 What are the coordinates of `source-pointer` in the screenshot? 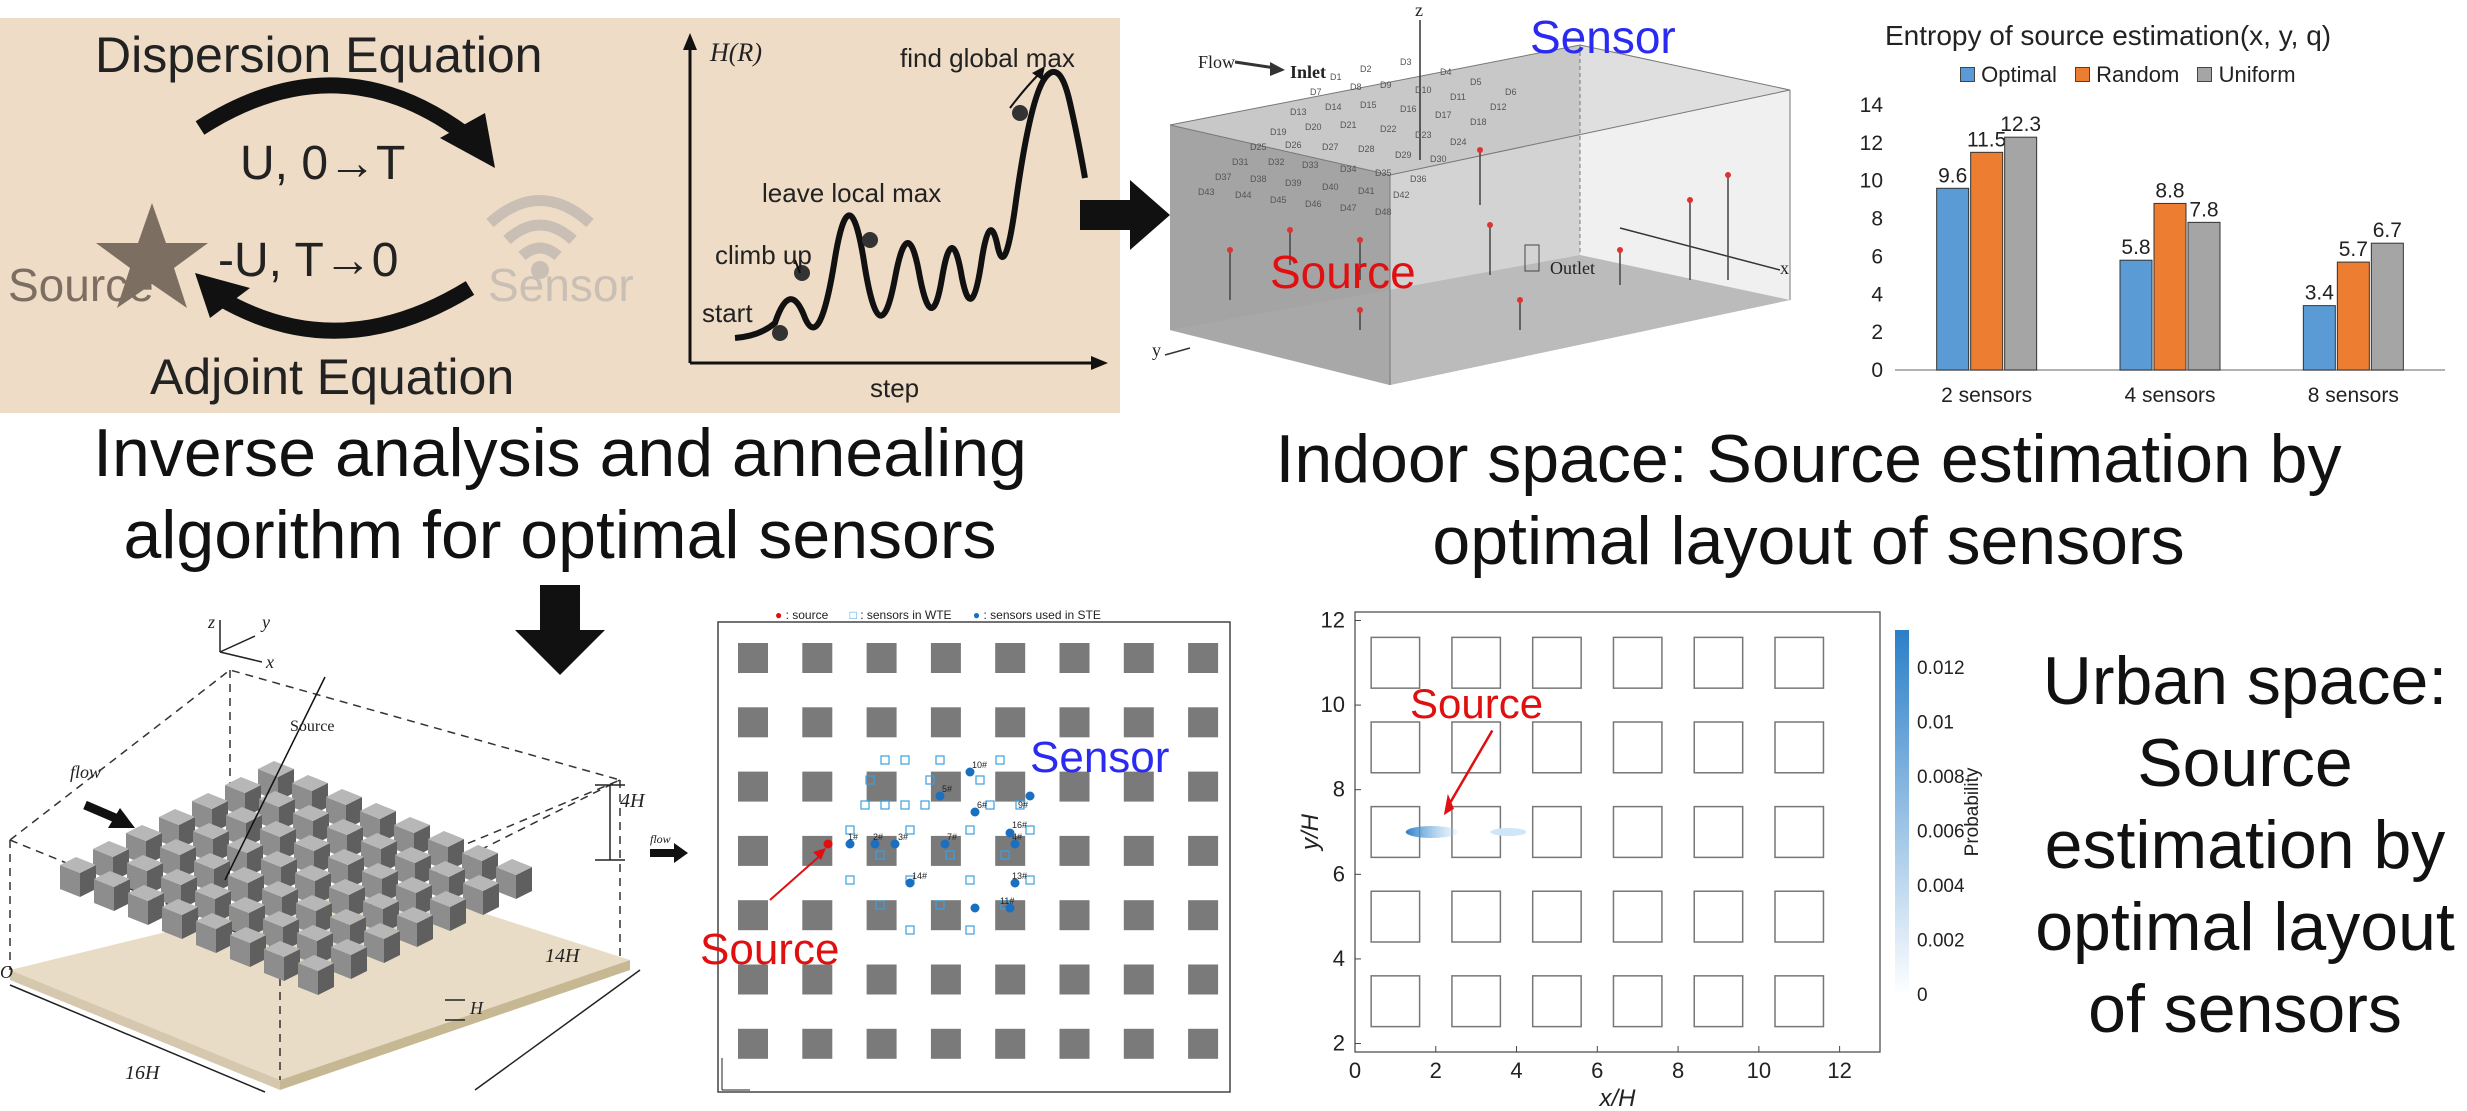 It's located at (1470, 768).